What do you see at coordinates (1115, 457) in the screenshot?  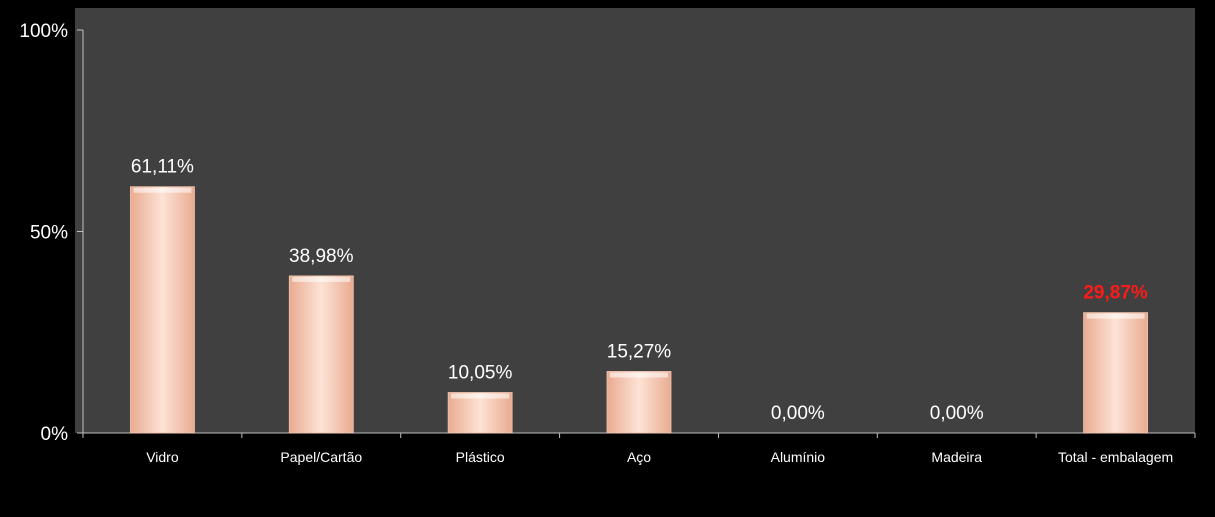 I see `x-tick-label: Total - embalagem` at bounding box center [1115, 457].